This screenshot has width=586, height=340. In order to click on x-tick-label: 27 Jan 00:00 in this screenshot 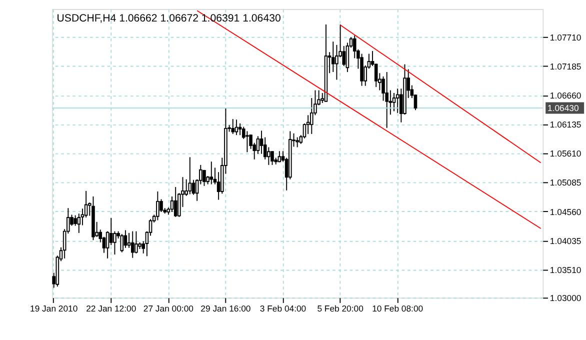, I will do `click(168, 309)`.